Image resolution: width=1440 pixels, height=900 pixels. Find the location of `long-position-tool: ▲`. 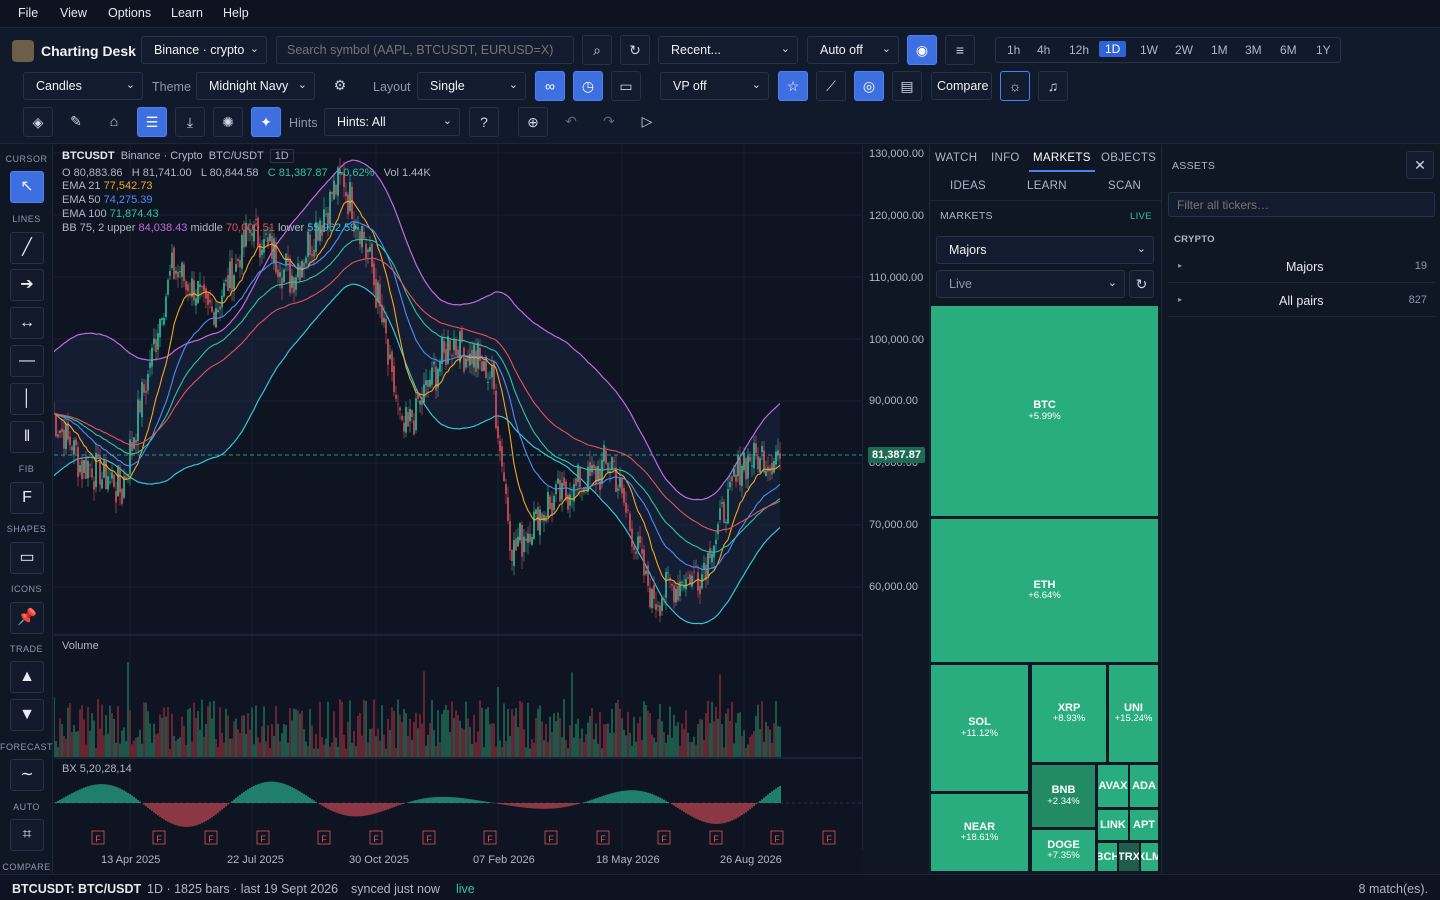

long-position-tool: ▲ is located at coordinates (27, 677).